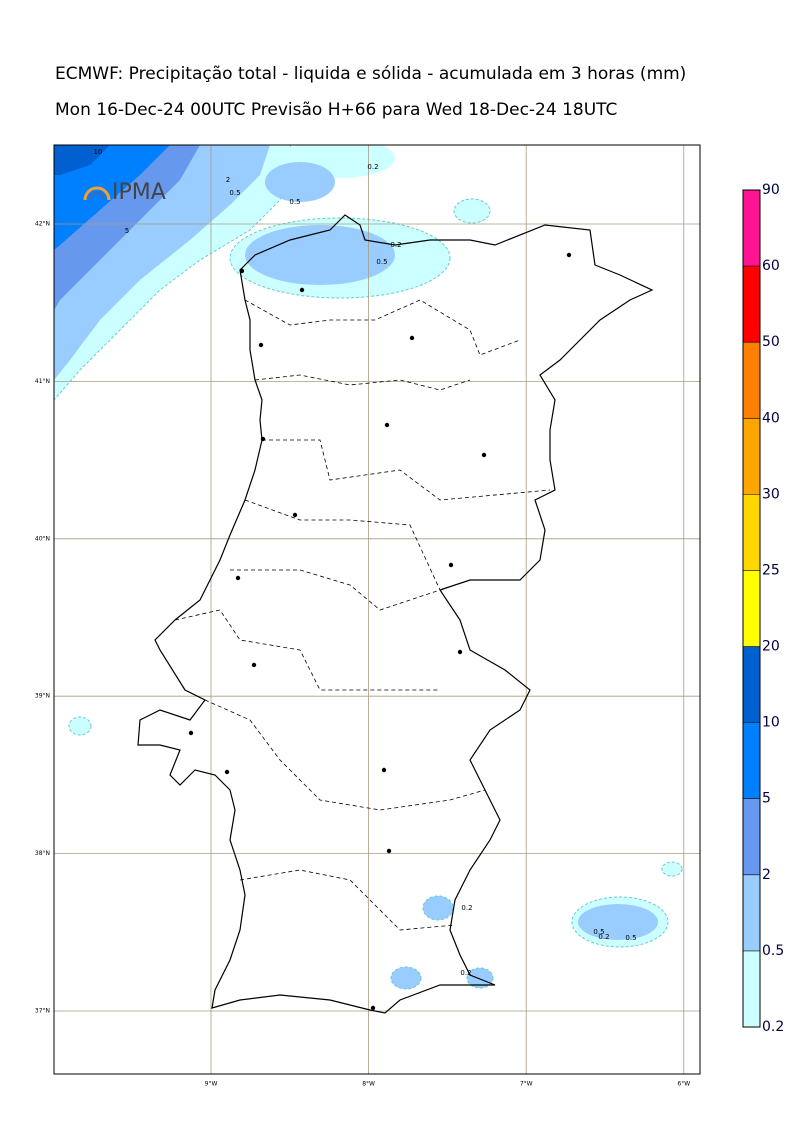 The height and width of the screenshot is (1135, 800). What do you see at coordinates (766, 875) in the screenshot?
I see `colorbar-label: 2` at bounding box center [766, 875].